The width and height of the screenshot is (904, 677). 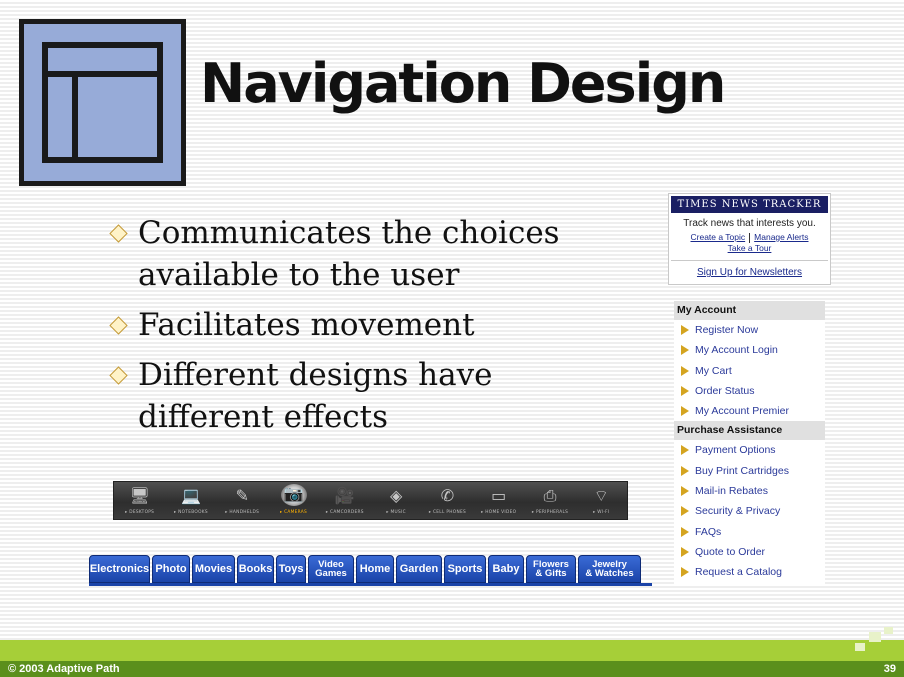 What do you see at coordinates (331, 569) in the screenshot?
I see `tab-video-games: Video Games` at bounding box center [331, 569].